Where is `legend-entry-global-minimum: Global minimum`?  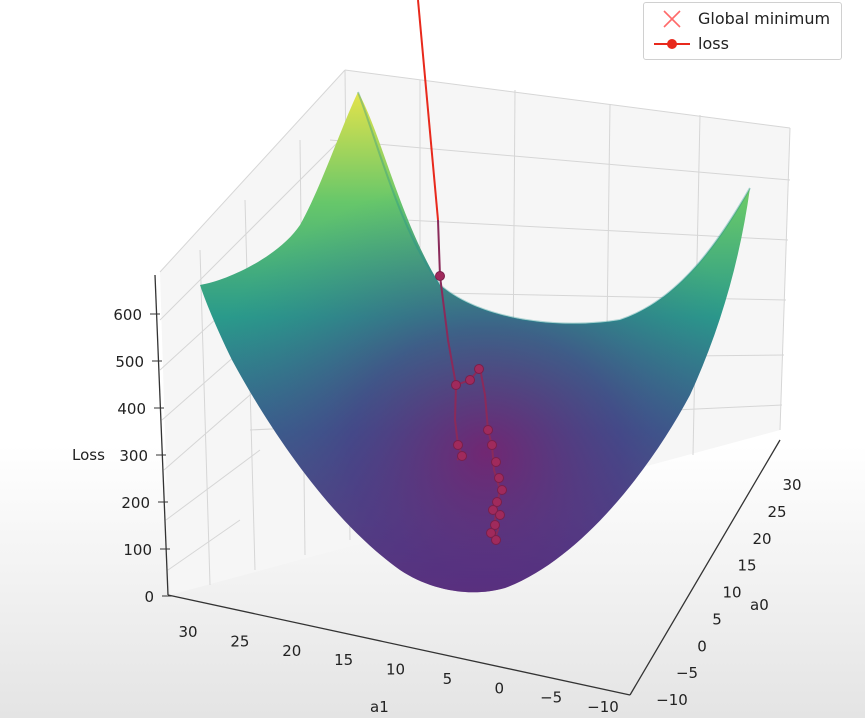
legend-entry-global-minimum: Global minimum is located at coordinates (742, 19).